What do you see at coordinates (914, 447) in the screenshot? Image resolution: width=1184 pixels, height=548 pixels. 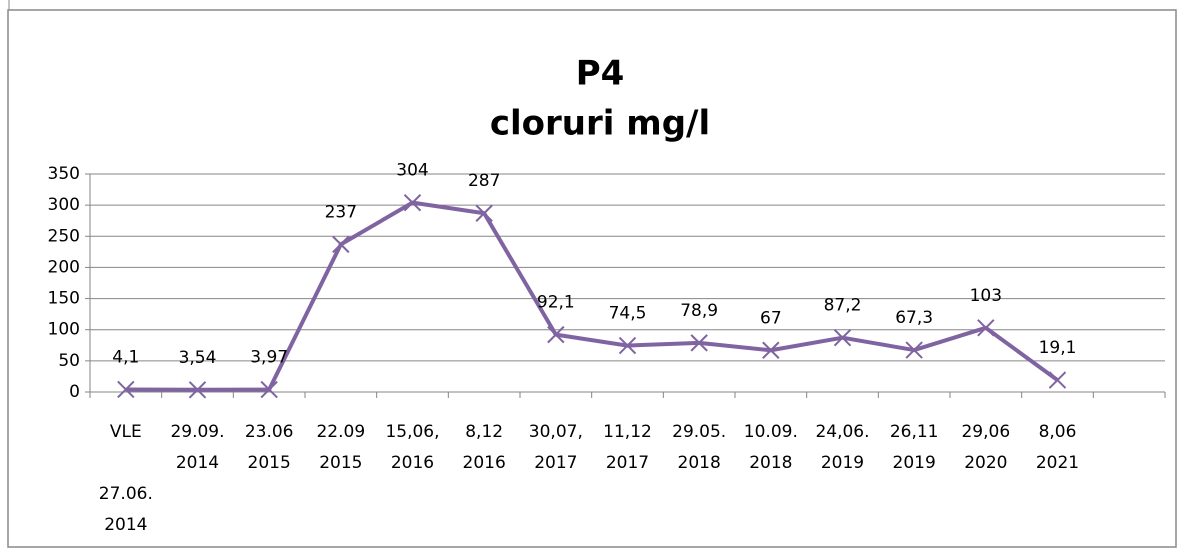 I see `x-tick-label: 26,11 2019` at bounding box center [914, 447].